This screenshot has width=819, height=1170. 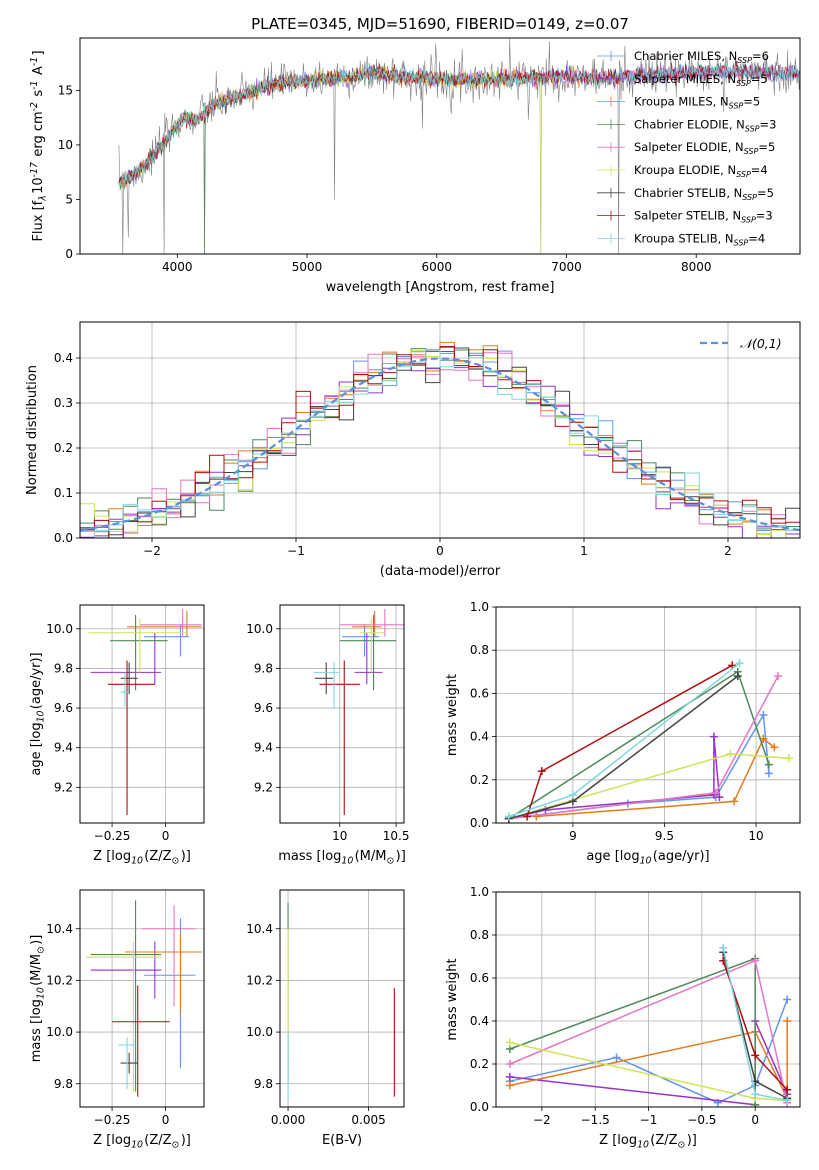 I want to click on age-vs-mass-plot-area, so click(x=358, y=712).